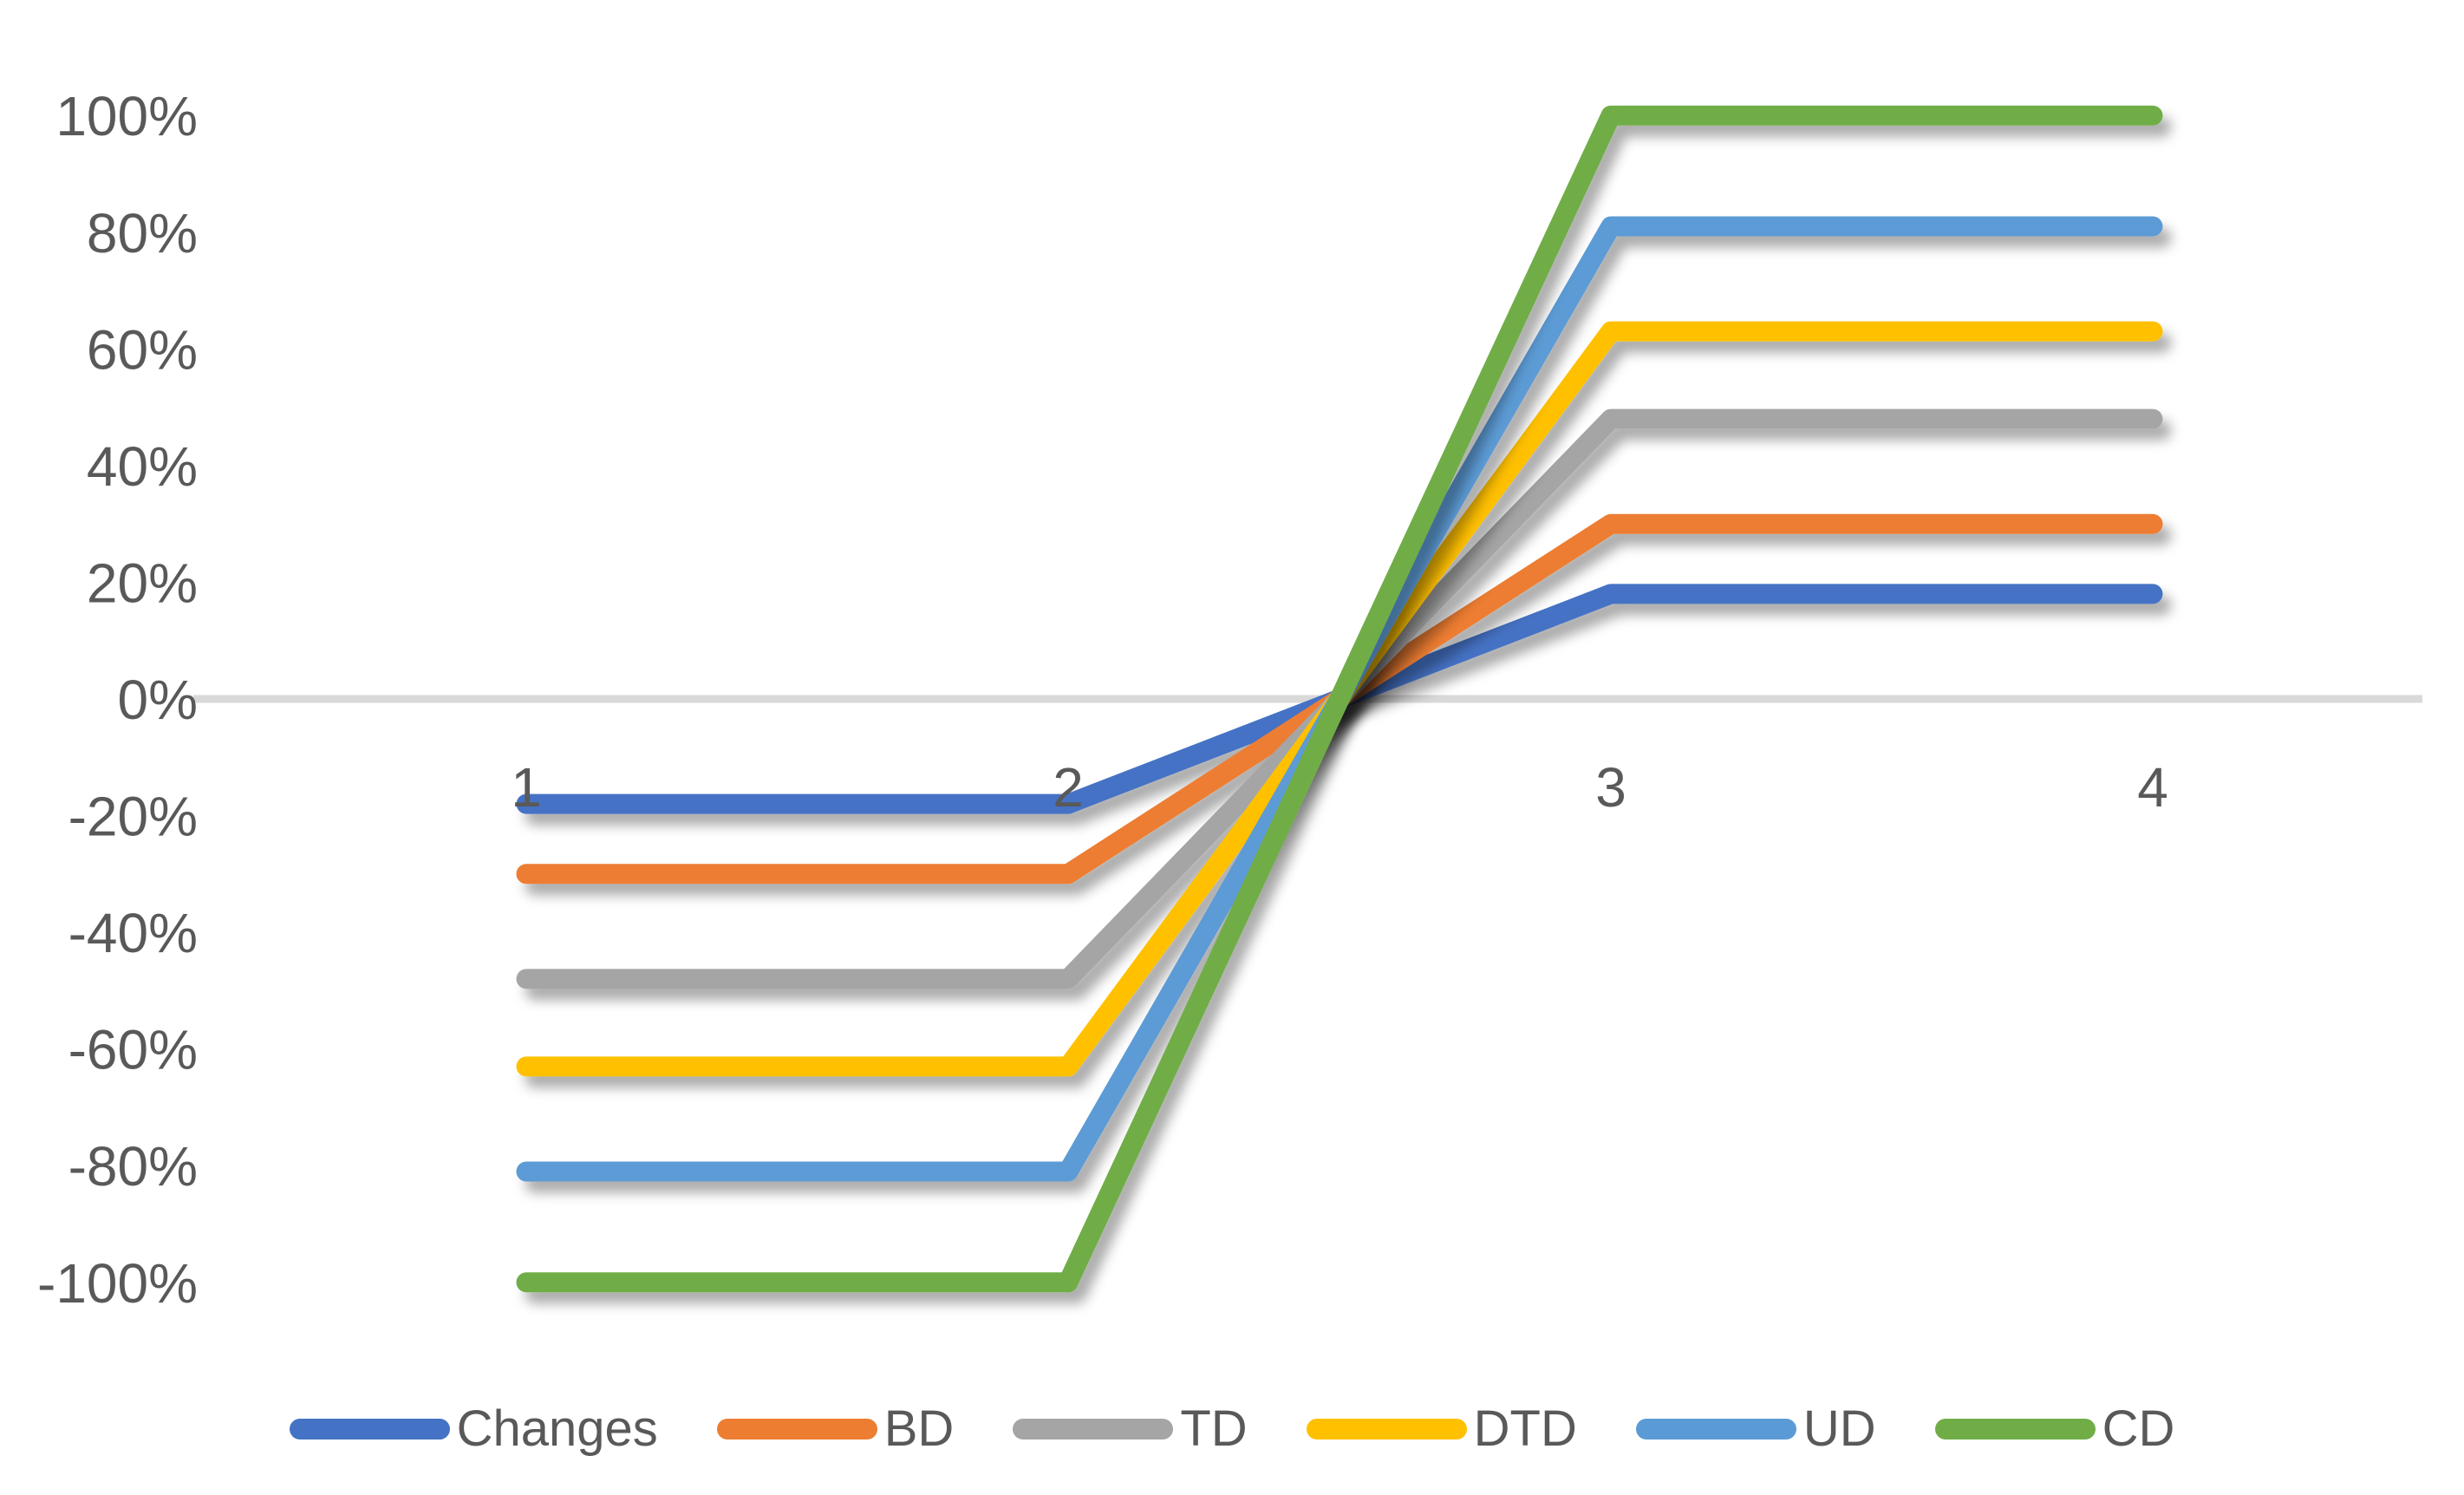 This screenshot has height=1495, width=2464. What do you see at coordinates (369, 1429) in the screenshot?
I see `legend-marker-Changes` at bounding box center [369, 1429].